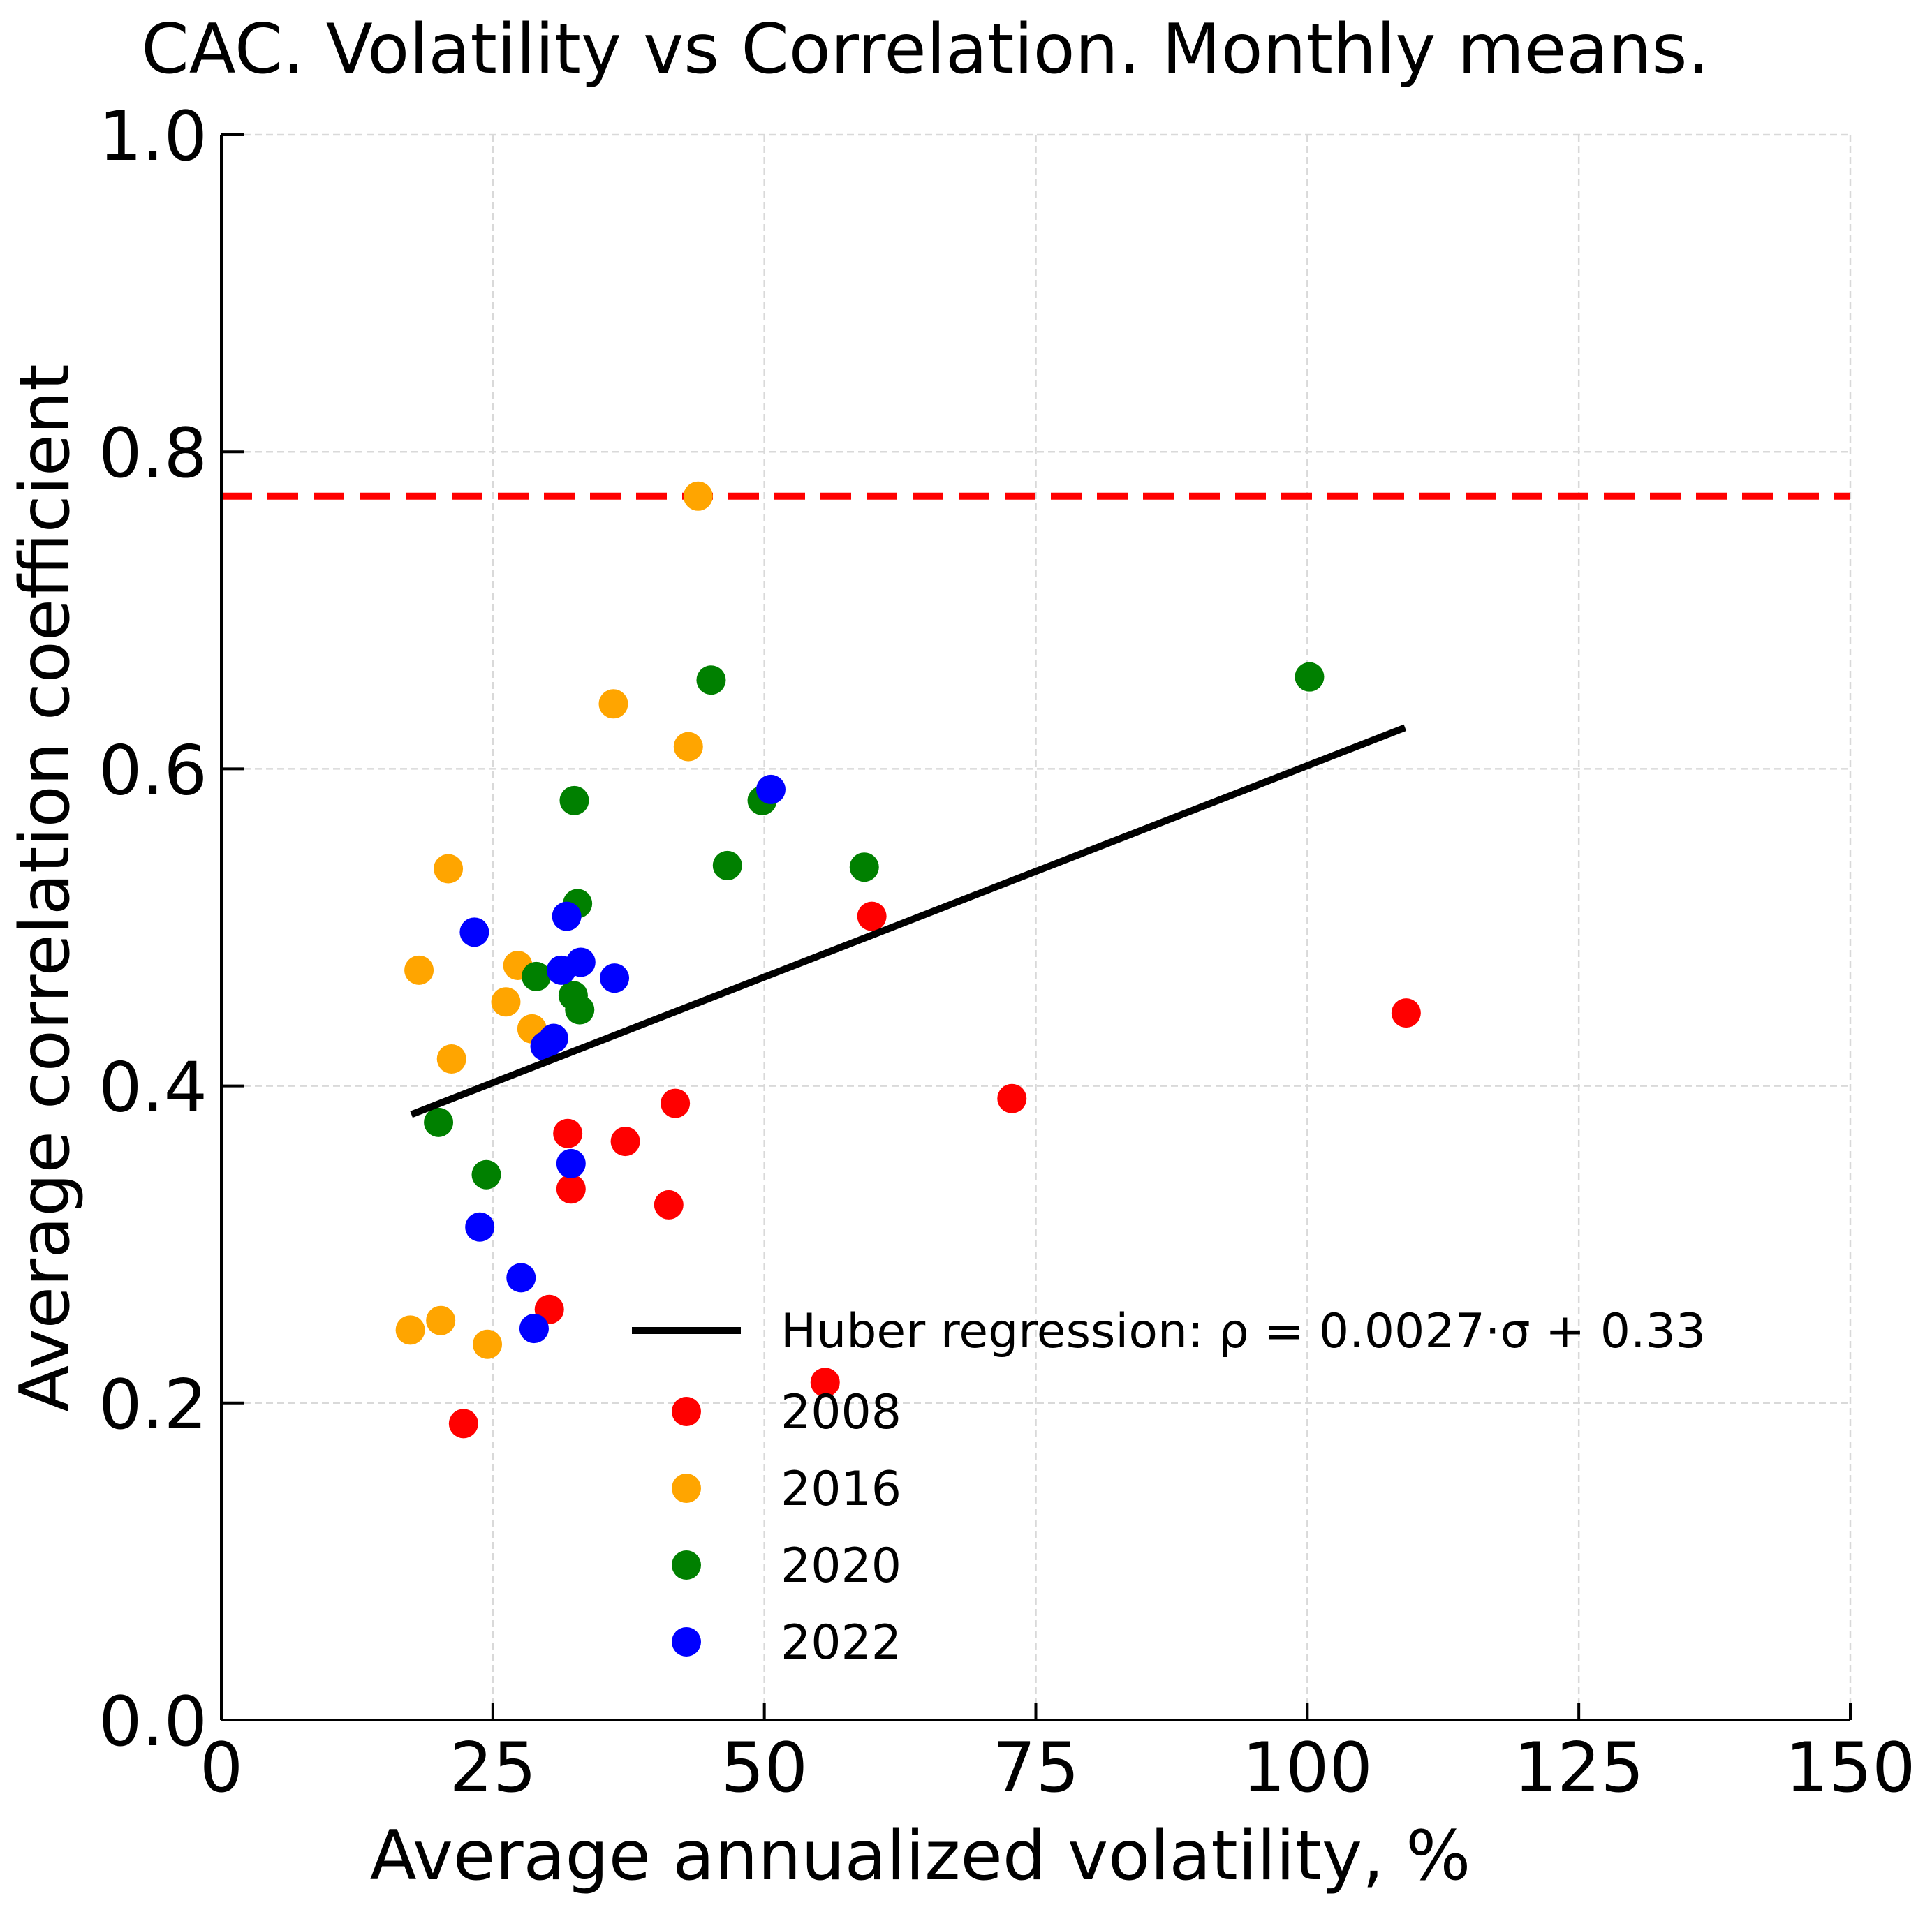 This screenshot has height=1912, width=1932. Describe the element at coordinates (841, 1489) in the screenshot. I see `legend-label-2016: 2016` at that location.